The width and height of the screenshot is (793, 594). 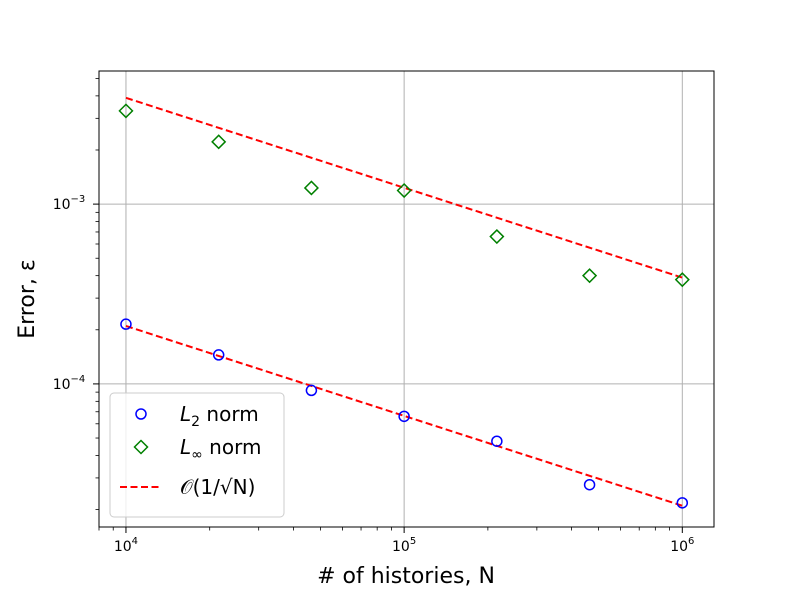 What do you see at coordinates (27, 299) in the screenshot?
I see `y-axis-label: Error, ε` at bounding box center [27, 299].